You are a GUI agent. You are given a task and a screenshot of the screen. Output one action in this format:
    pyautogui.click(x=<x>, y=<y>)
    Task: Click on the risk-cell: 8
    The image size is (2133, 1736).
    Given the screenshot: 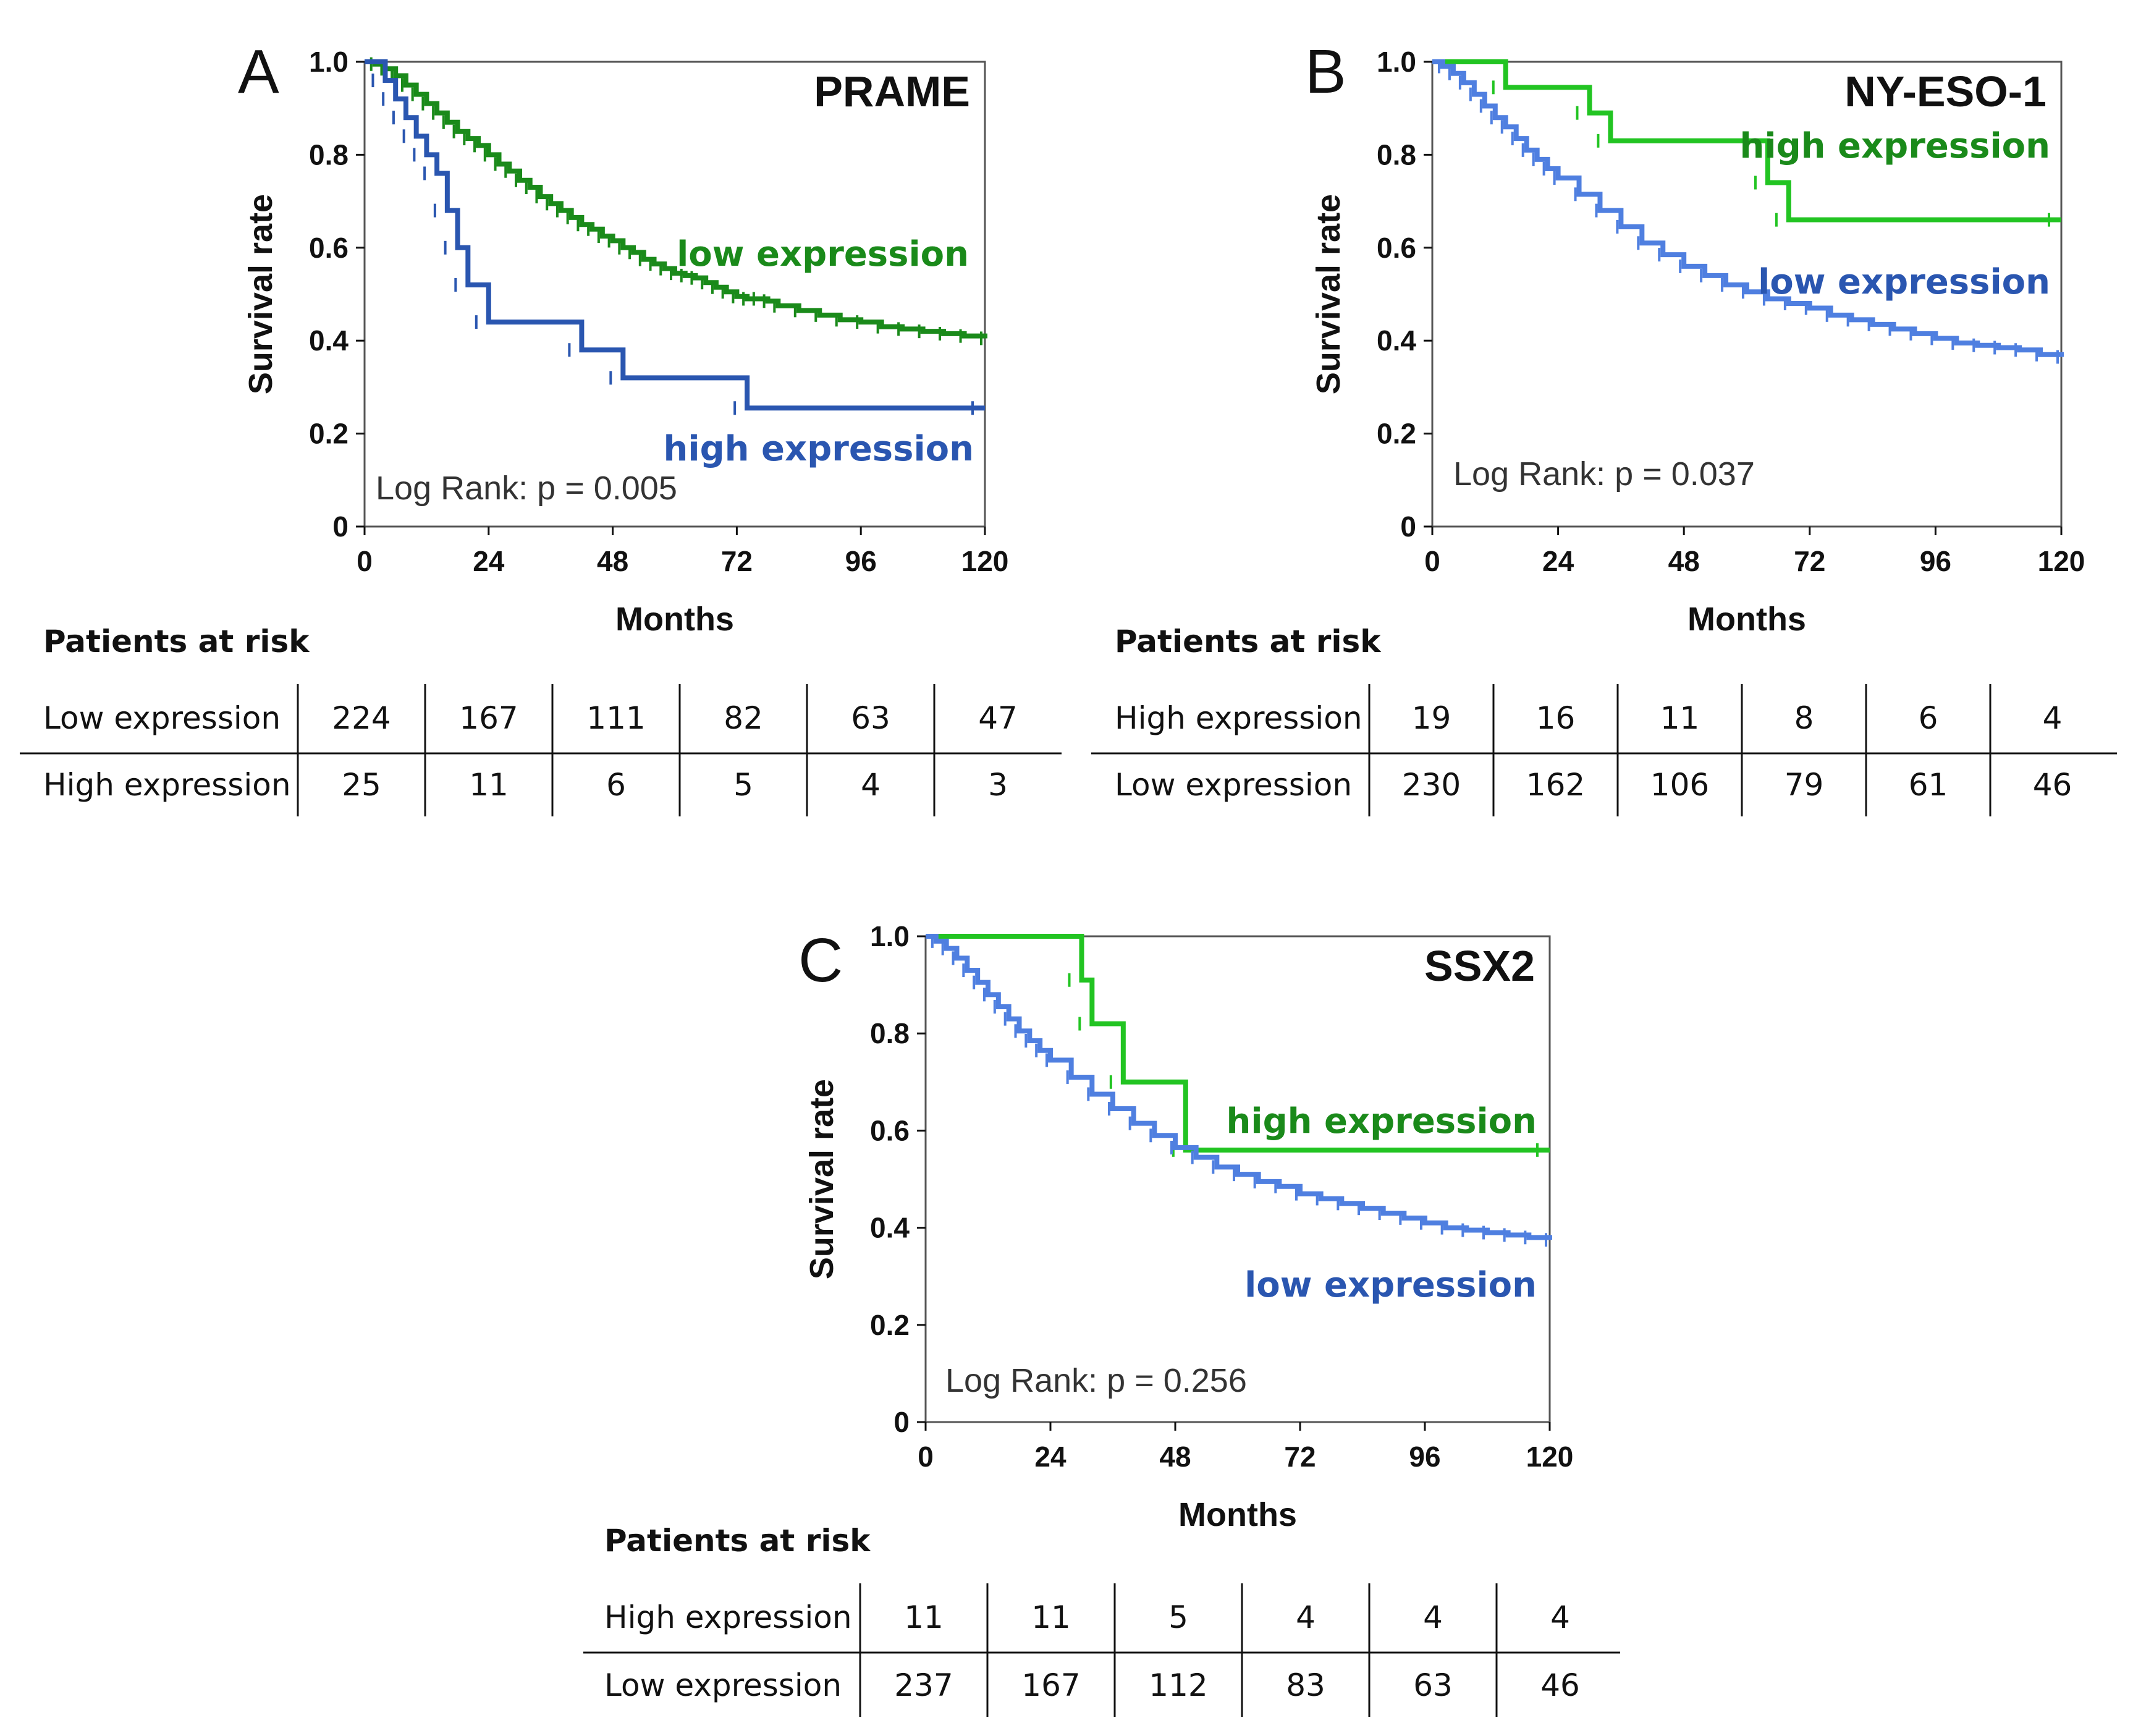 What is the action you would take?
    pyautogui.click(x=1804, y=718)
    